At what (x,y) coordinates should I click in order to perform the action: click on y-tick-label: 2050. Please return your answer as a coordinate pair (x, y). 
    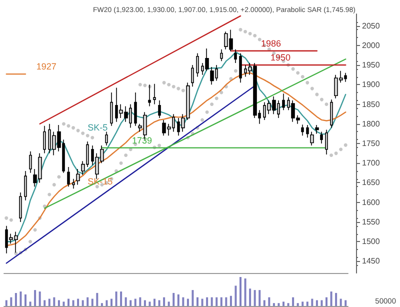
    Looking at the image, I should click on (371, 25).